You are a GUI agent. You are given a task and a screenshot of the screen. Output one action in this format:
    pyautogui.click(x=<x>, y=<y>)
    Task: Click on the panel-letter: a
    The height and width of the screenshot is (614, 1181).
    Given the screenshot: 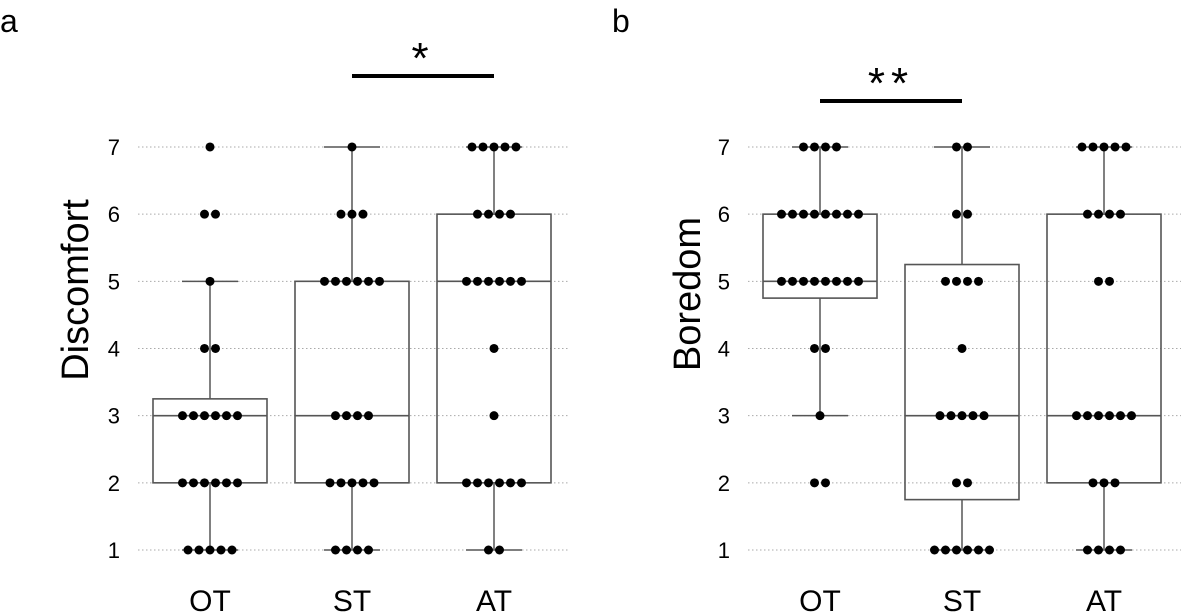 What is the action you would take?
    pyautogui.click(x=9, y=21)
    